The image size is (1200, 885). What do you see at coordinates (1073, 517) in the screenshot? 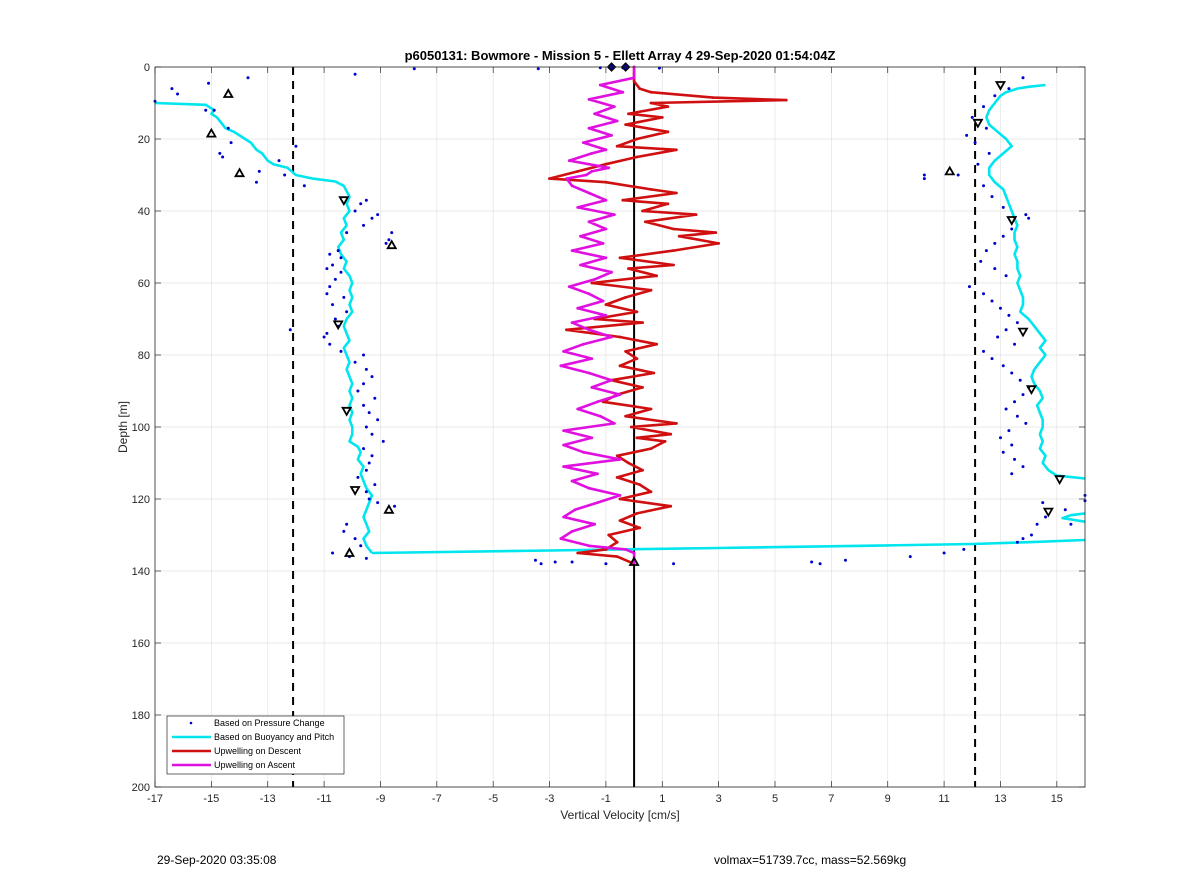
I see `series-buoyancy_lower_right` at bounding box center [1073, 517].